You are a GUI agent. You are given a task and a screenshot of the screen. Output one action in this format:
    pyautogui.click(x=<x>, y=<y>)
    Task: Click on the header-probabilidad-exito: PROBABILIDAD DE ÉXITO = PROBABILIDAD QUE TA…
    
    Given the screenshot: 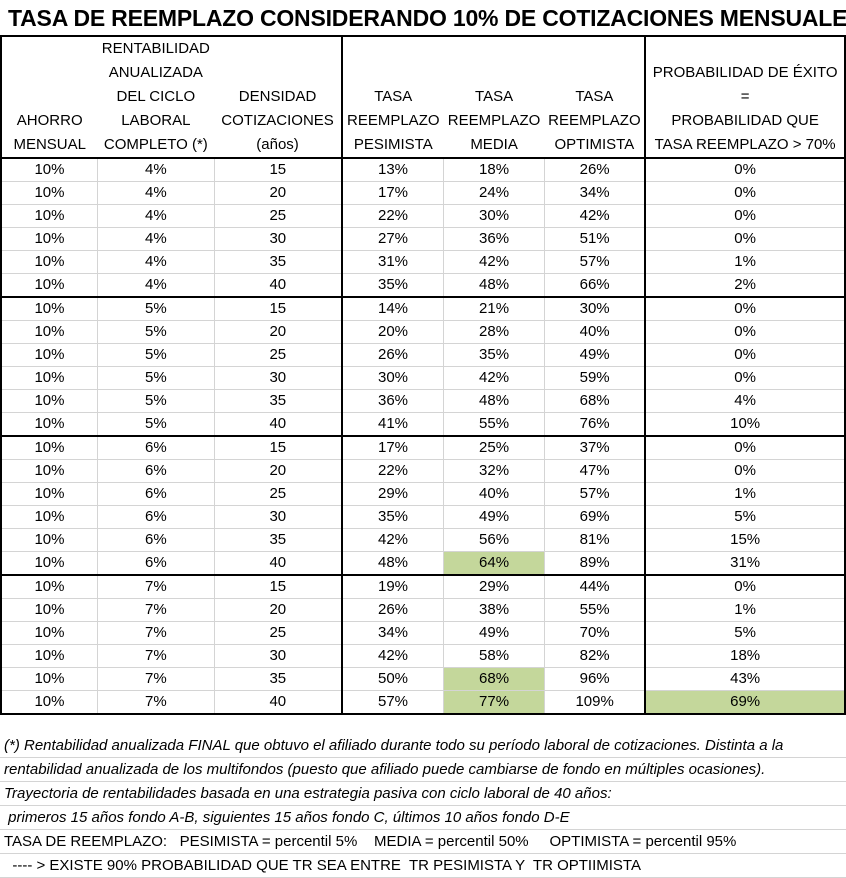 What is the action you would take?
    pyautogui.click(x=745, y=98)
    